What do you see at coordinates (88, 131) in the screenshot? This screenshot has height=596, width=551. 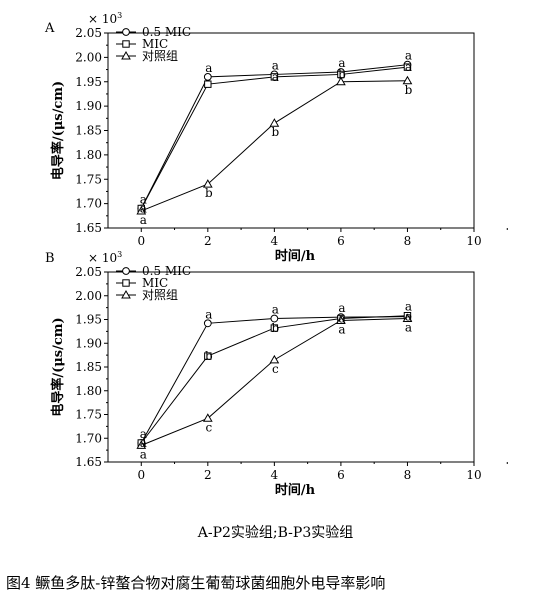 I see `panel-a-y-tick-label: 1.85` at bounding box center [88, 131].